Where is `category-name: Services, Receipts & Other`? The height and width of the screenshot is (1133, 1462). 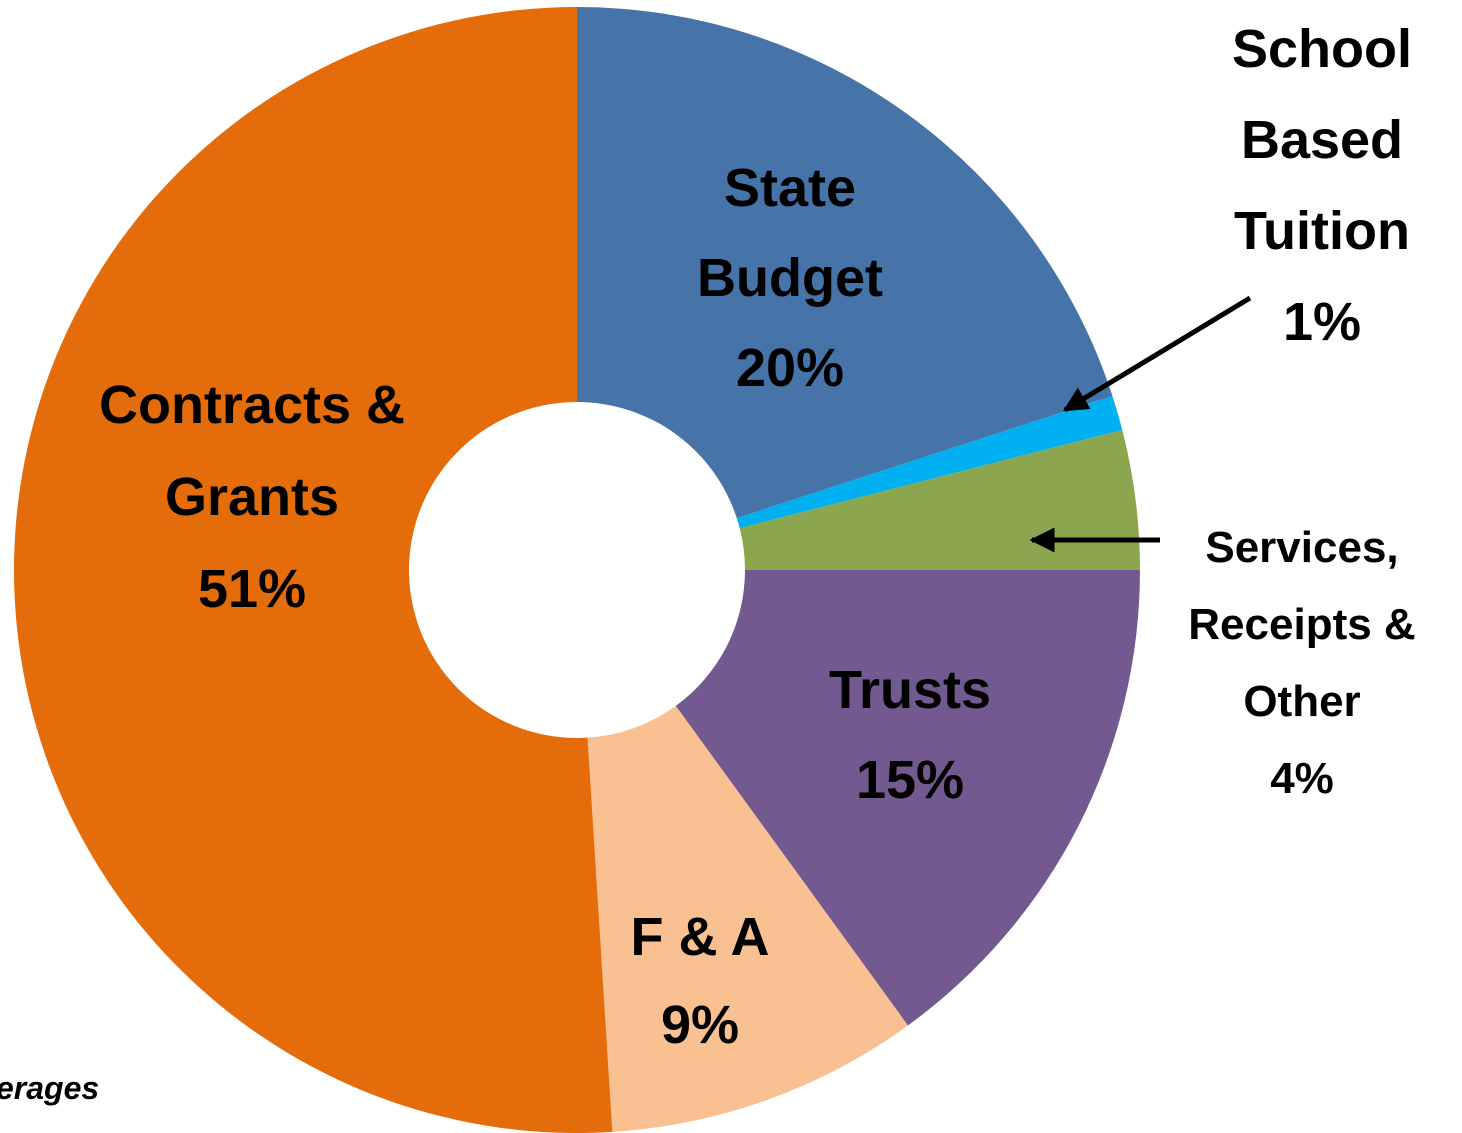 category-name: Services, Receipts & Other is located at coordinates (1302, 624).